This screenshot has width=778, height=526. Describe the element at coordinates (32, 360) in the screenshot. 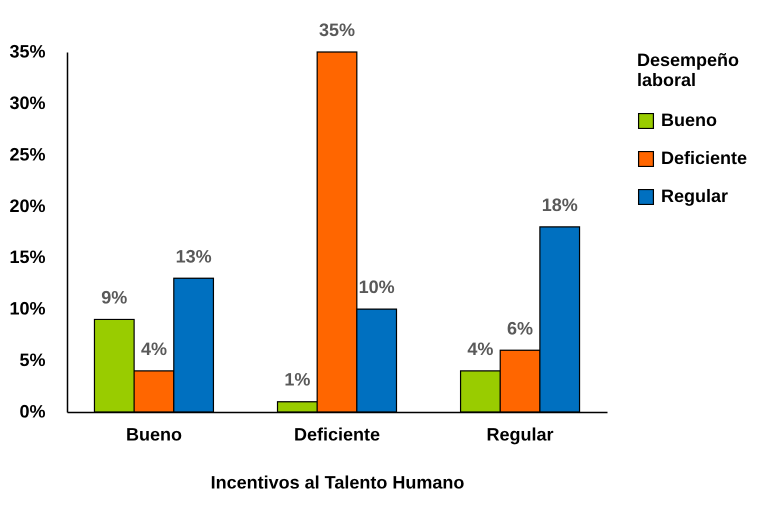

I see `y-tick-label: 5%` at that location.